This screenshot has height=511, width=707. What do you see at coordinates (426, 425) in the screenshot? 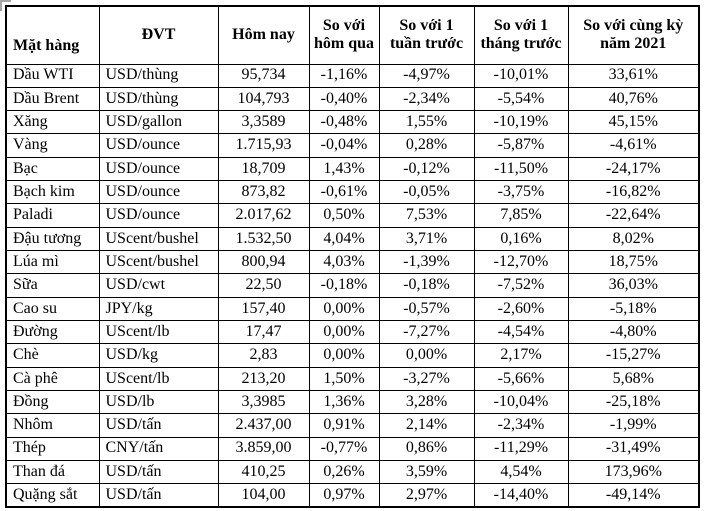
I see `cell-vs-week: 2,14%` at bounding box center [426, 425].